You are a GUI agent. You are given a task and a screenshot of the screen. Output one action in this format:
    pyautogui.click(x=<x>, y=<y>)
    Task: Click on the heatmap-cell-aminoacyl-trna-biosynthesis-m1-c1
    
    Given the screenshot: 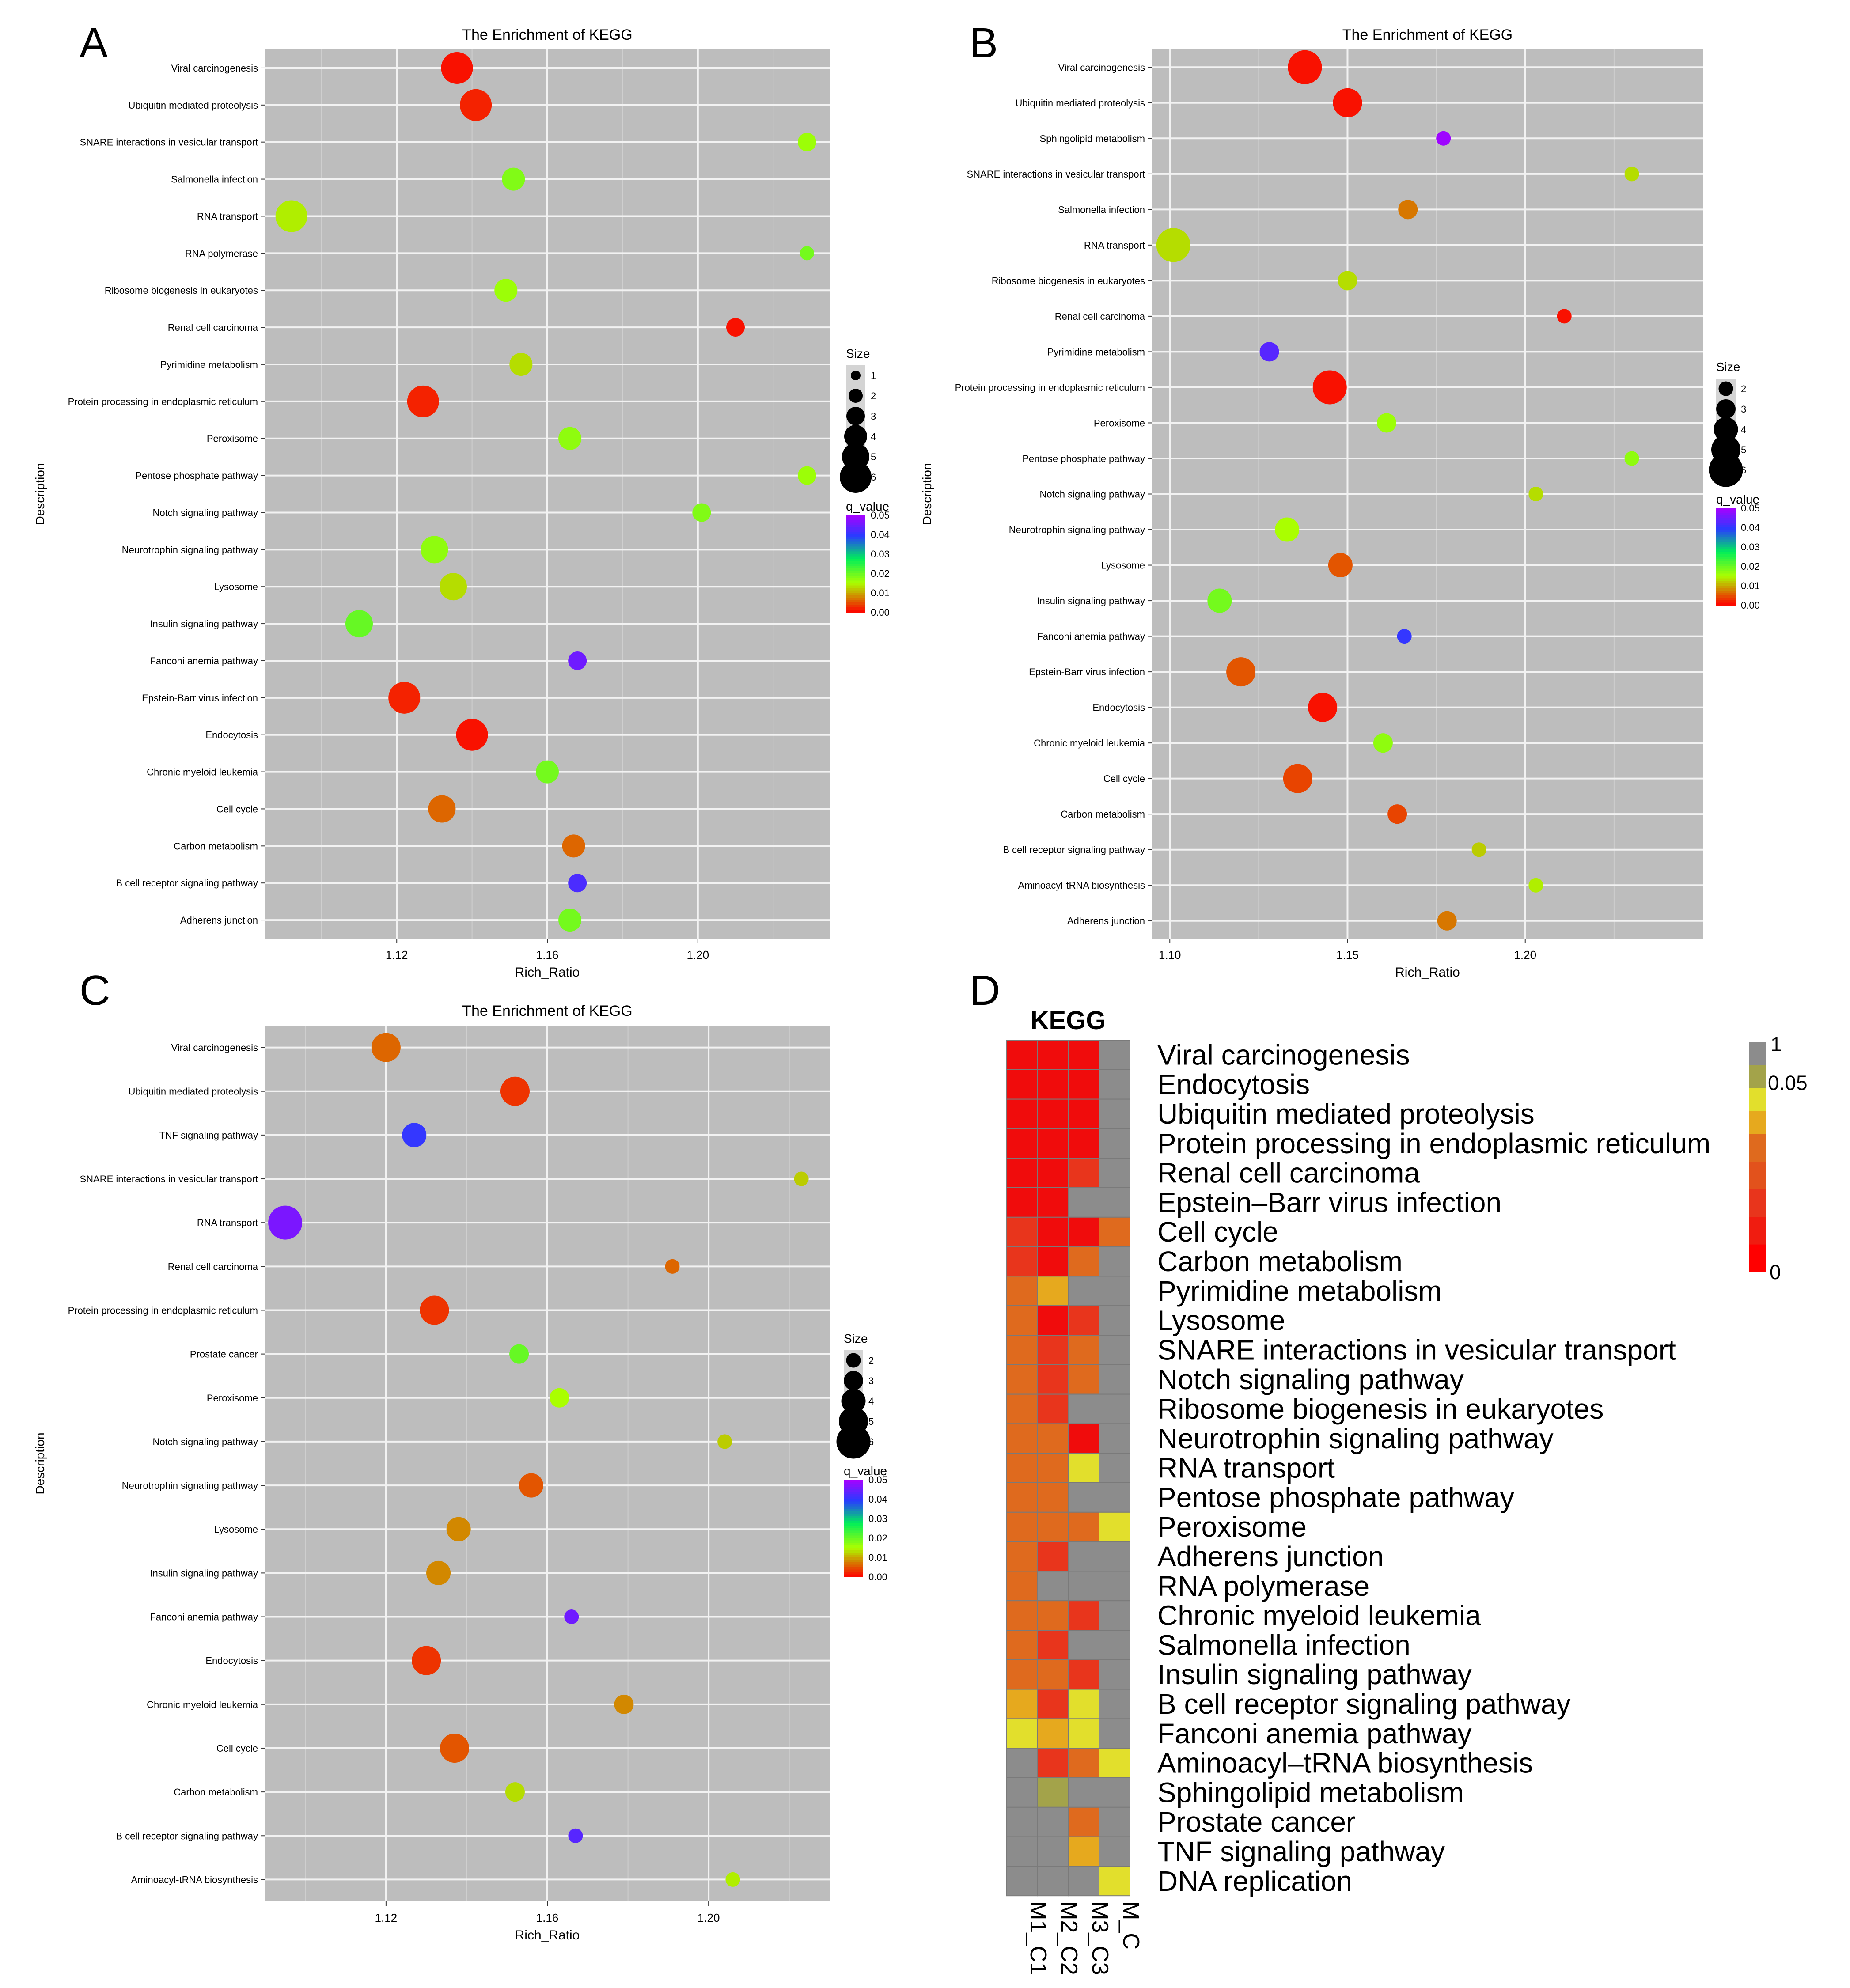 What is the action you would take?
    pyautogui.click(x=1022, y=1763)
    